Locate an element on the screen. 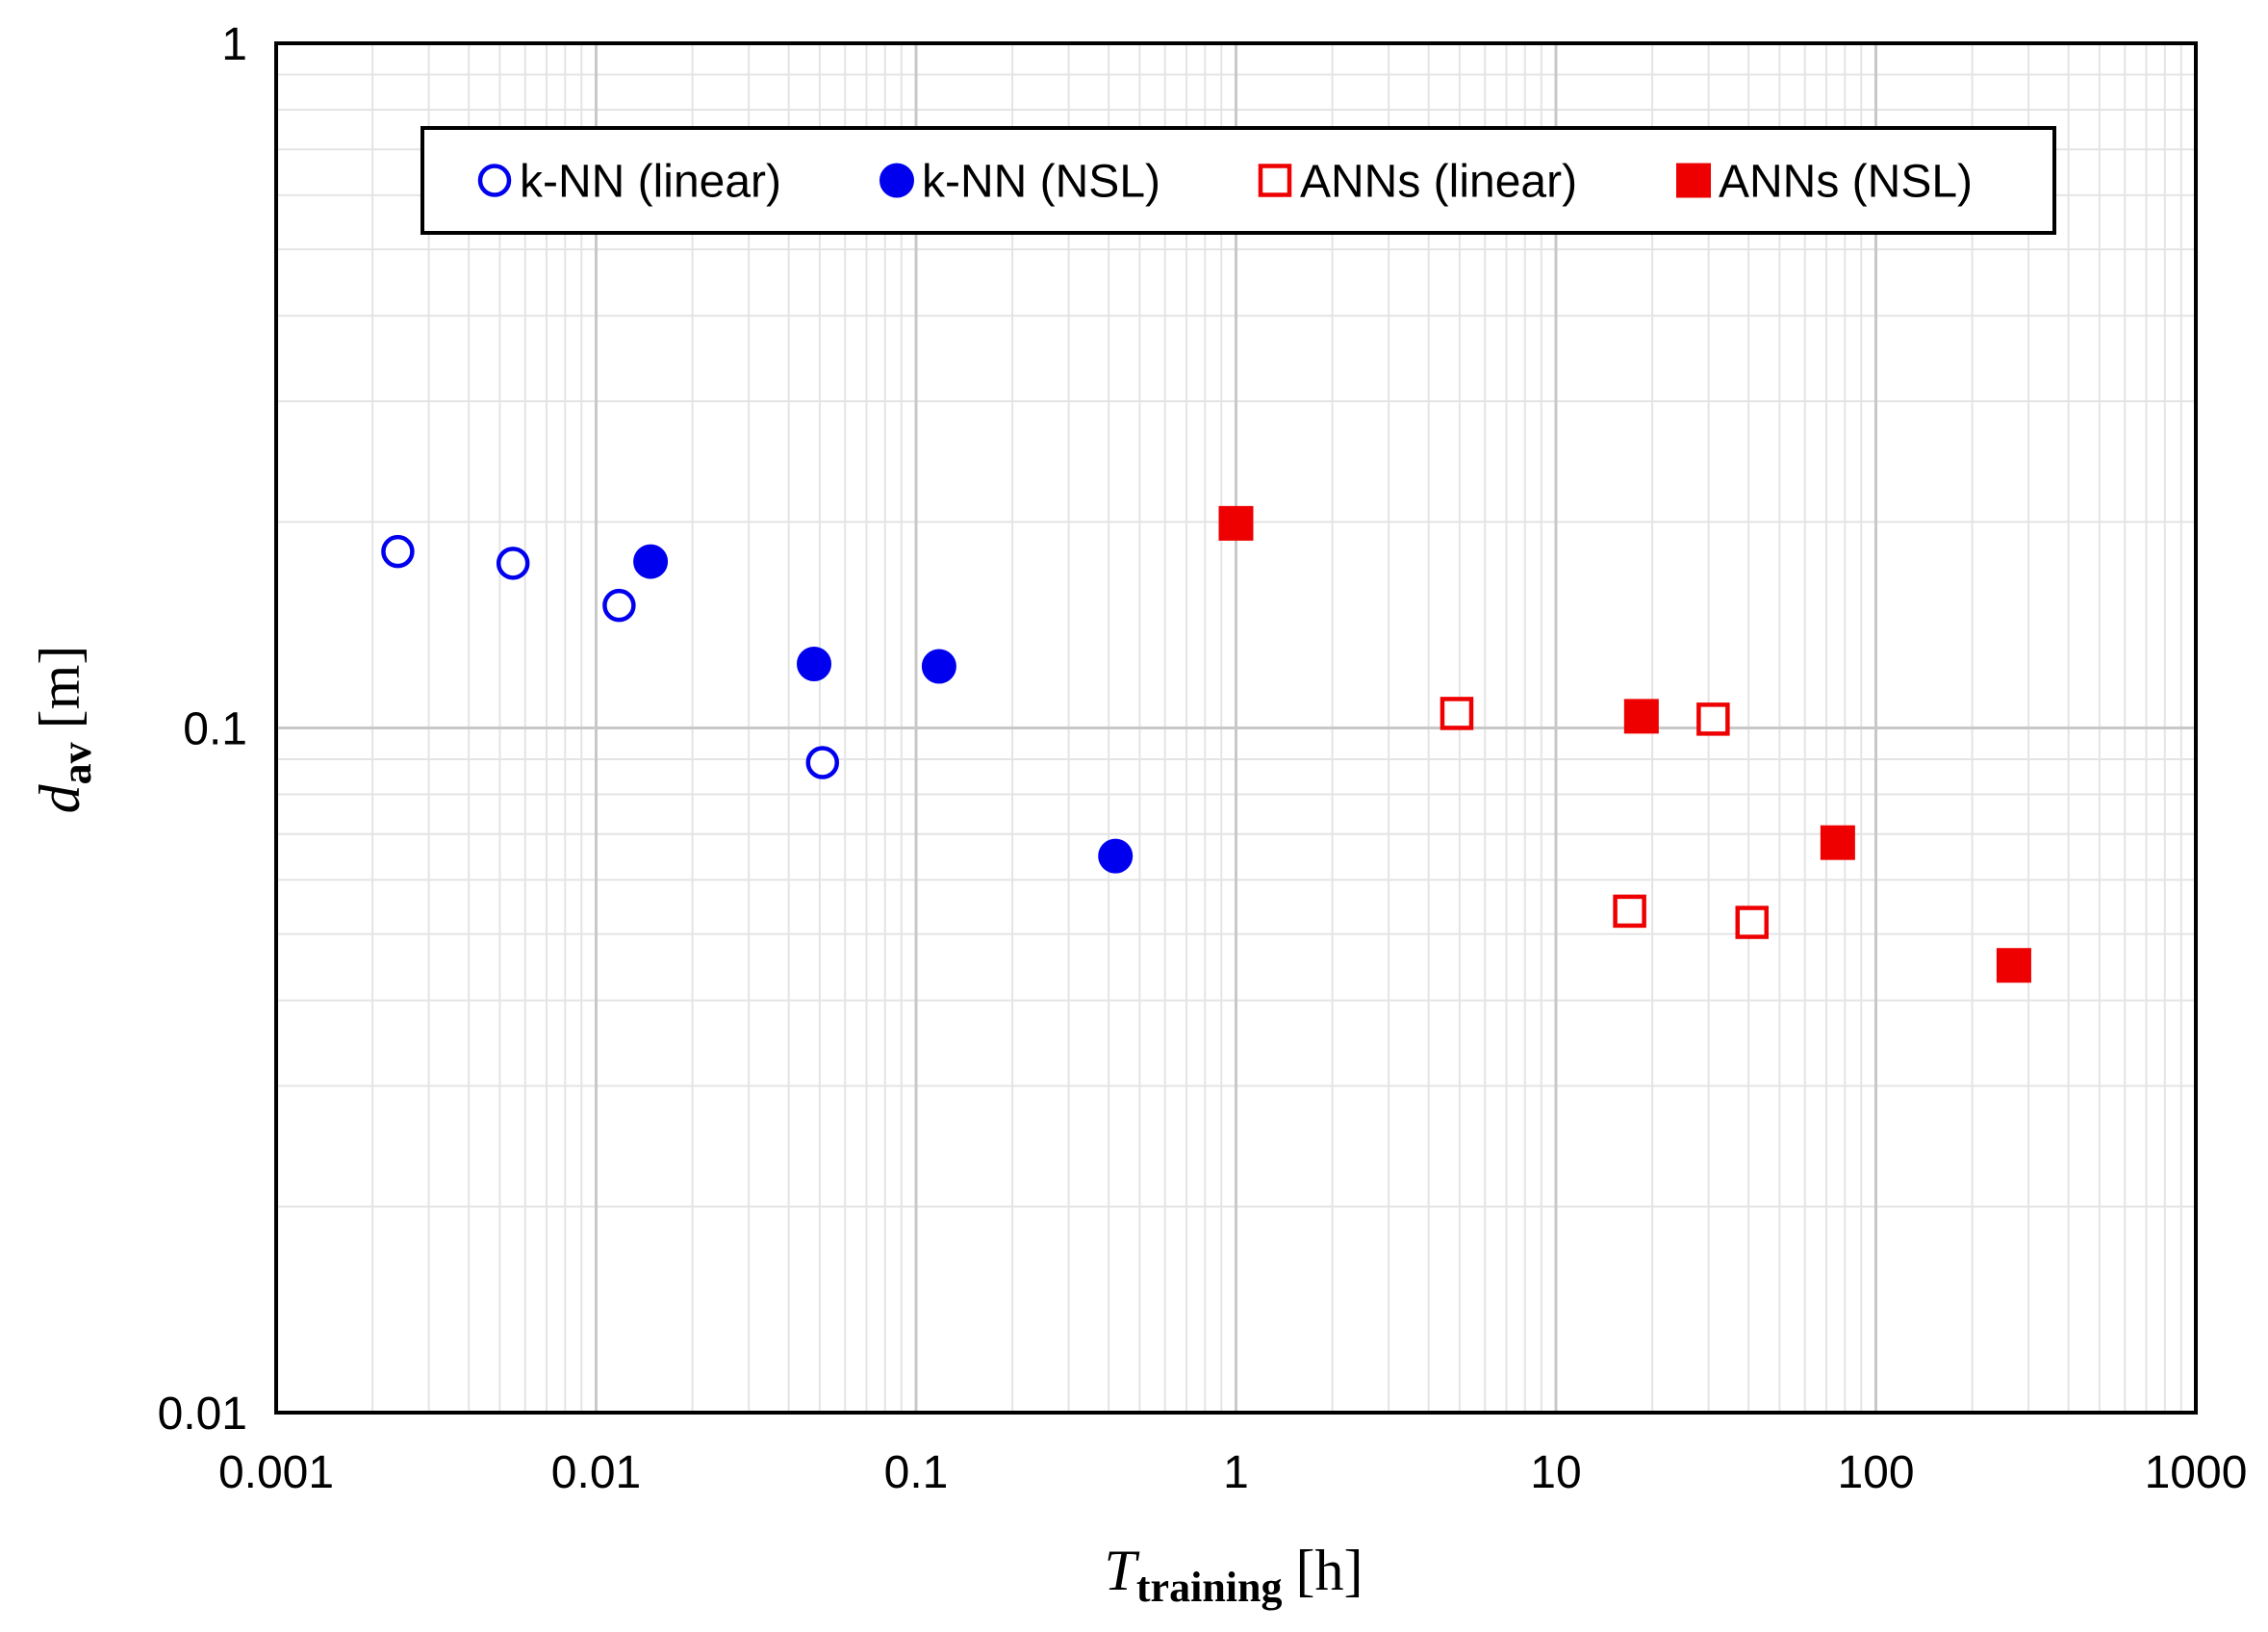 Image resolution: width=2268 pixels, height=1632 pixels. x-axis-title-sub: training is located at coordinates (1209, 1588).